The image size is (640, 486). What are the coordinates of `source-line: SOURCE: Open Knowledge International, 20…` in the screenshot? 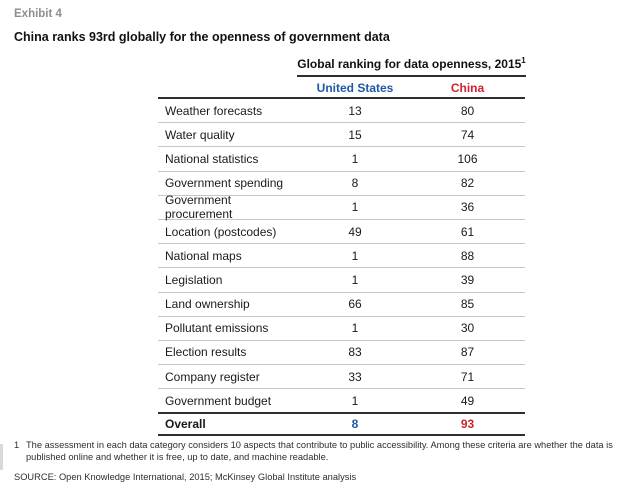 It's located at (185, 477).